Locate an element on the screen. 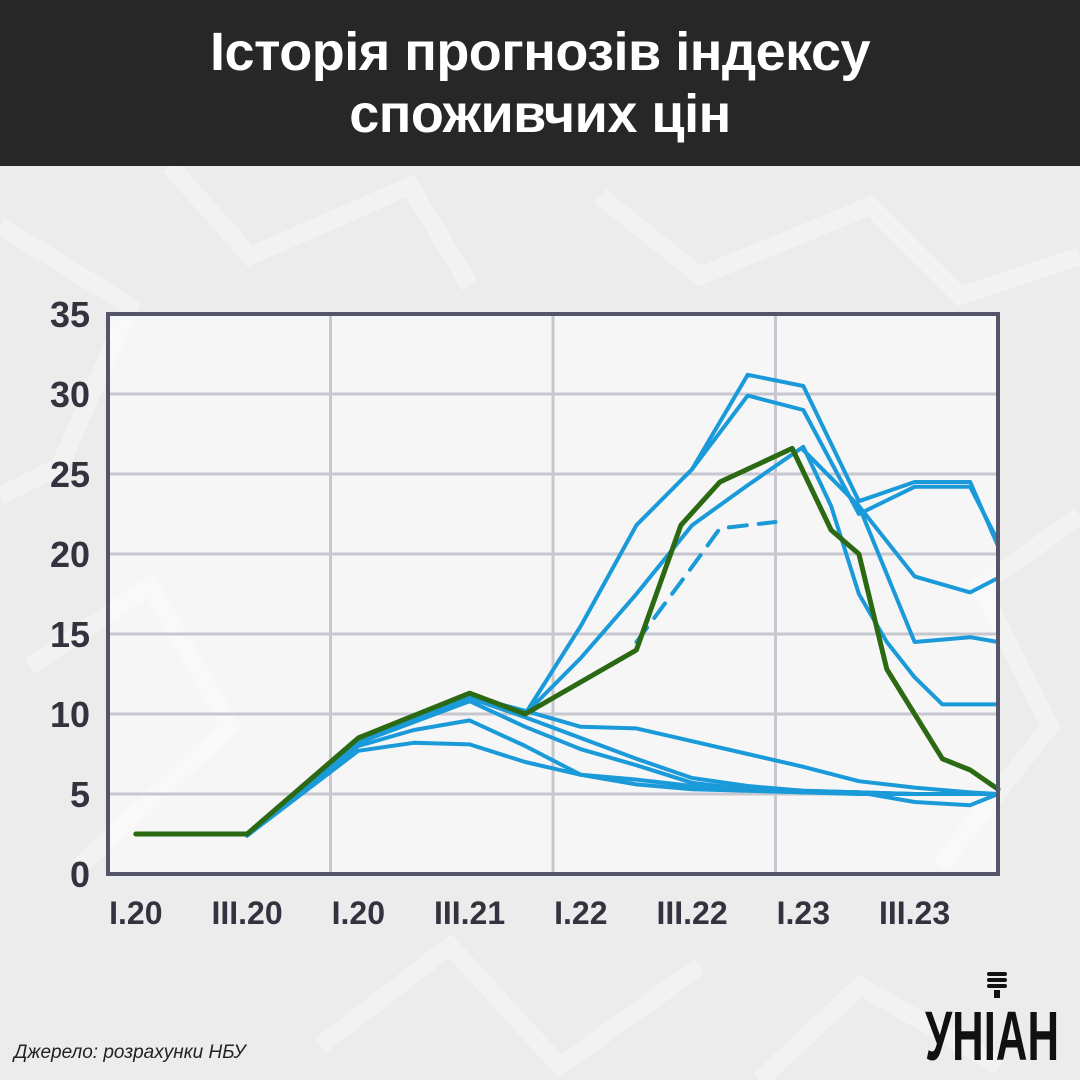  page-title-line-1: Історія прогнозів індексу is located at coordinates (540, 52).